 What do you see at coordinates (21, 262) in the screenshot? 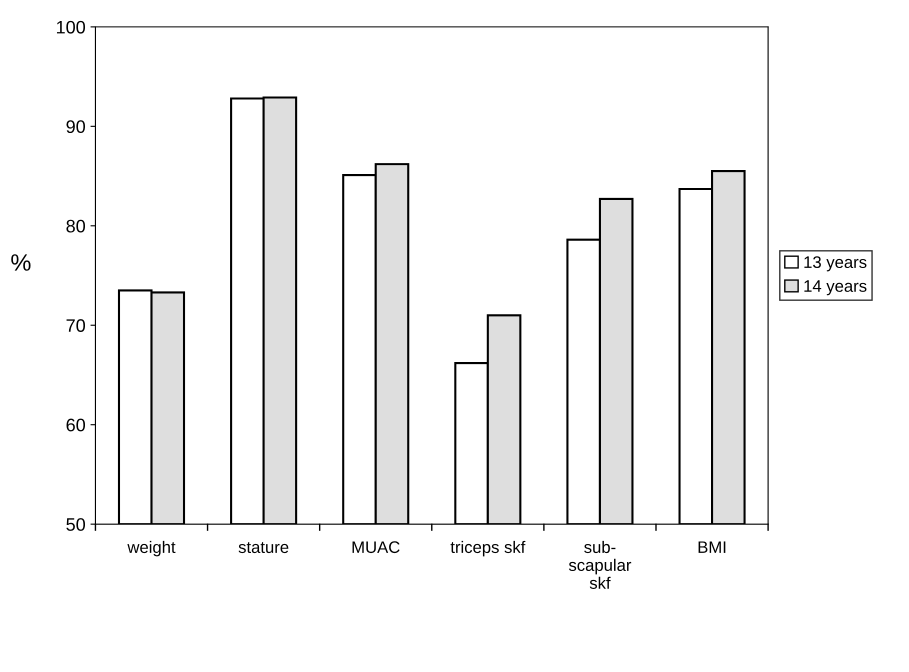
I see `y-axis-title: %` at bounding box center [21, 262].